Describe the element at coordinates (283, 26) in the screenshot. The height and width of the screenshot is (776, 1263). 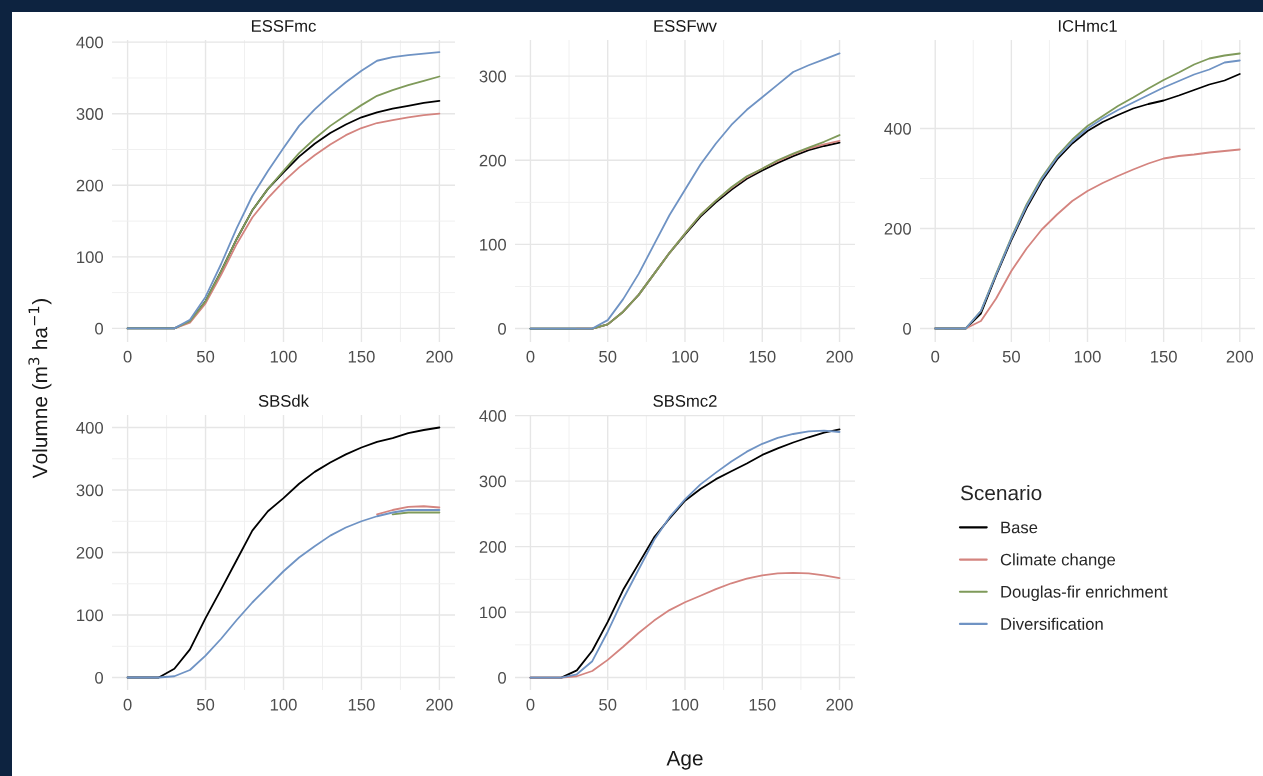
I see `chart-title: ESSFmc` at that location.